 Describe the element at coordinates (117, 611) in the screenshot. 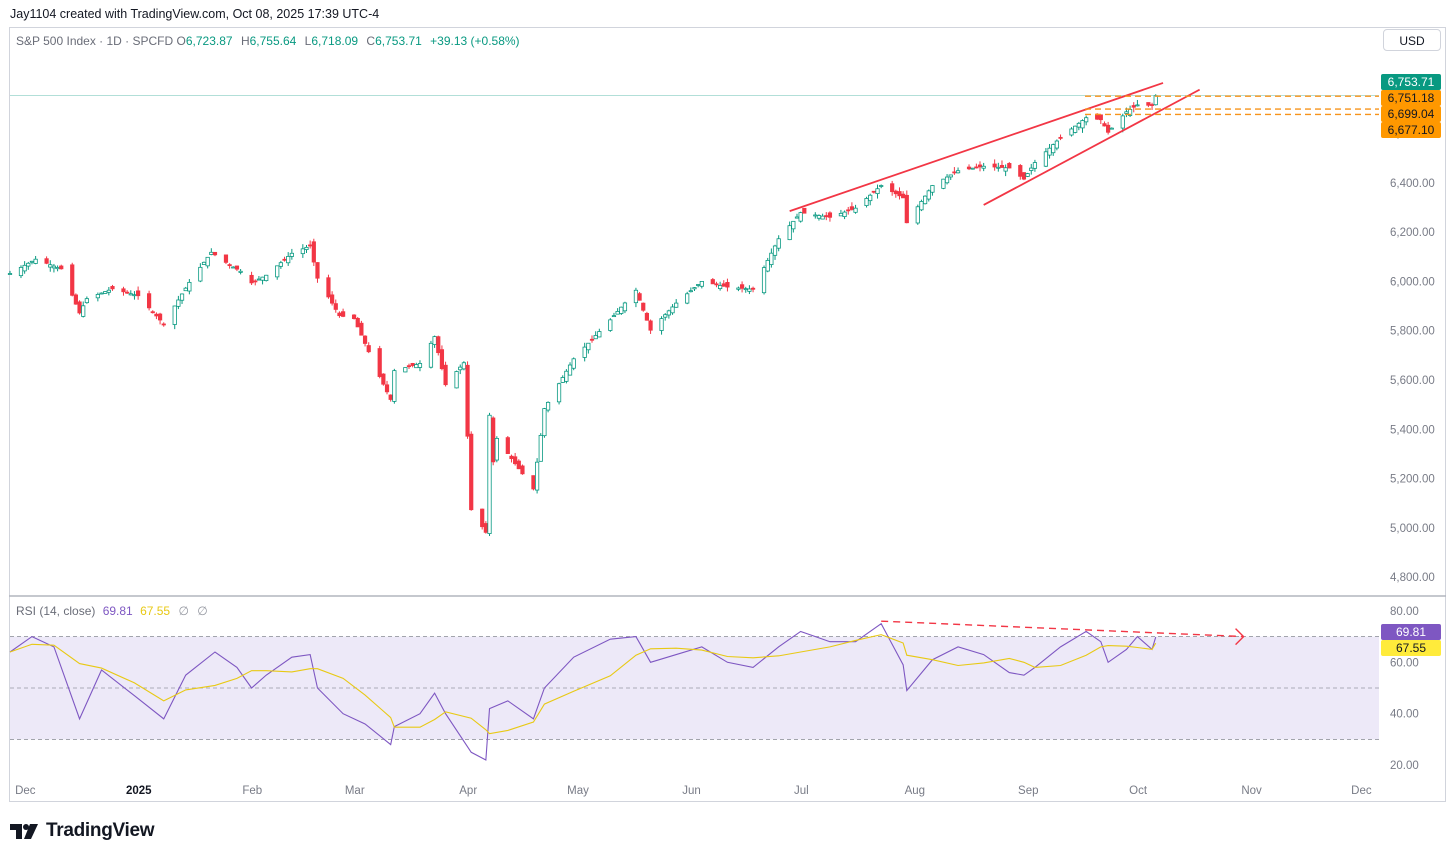

I see `rsi-value: 69.81` at that location.